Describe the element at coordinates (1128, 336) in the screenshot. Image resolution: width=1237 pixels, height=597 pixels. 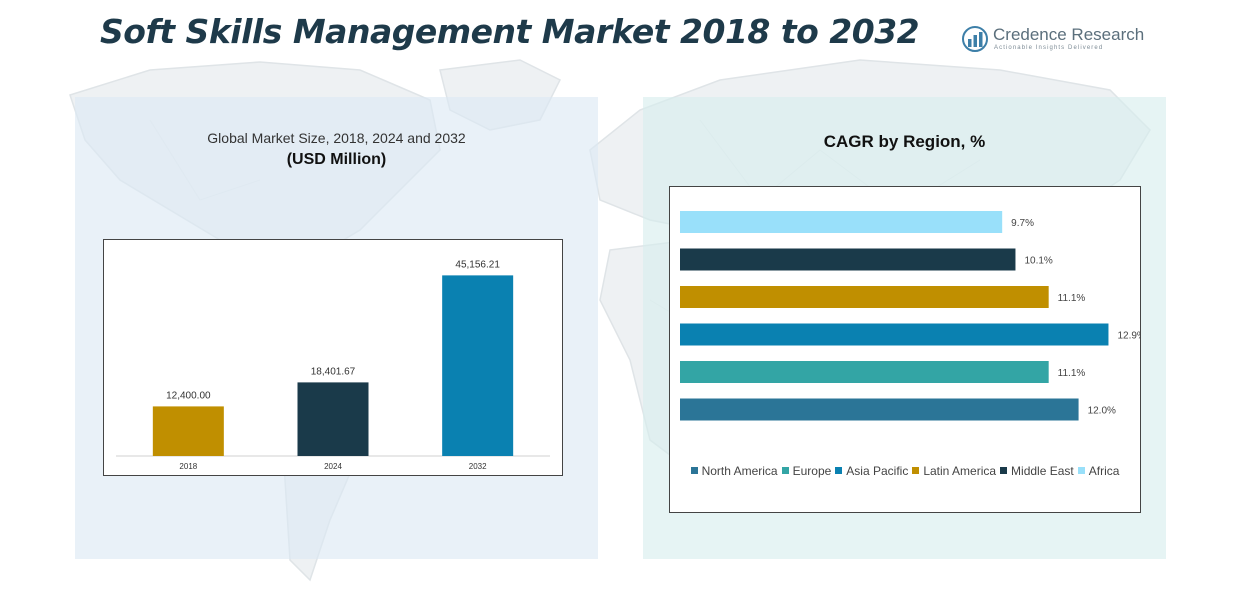
I see `bar-value-label: 12.9%` at that location.